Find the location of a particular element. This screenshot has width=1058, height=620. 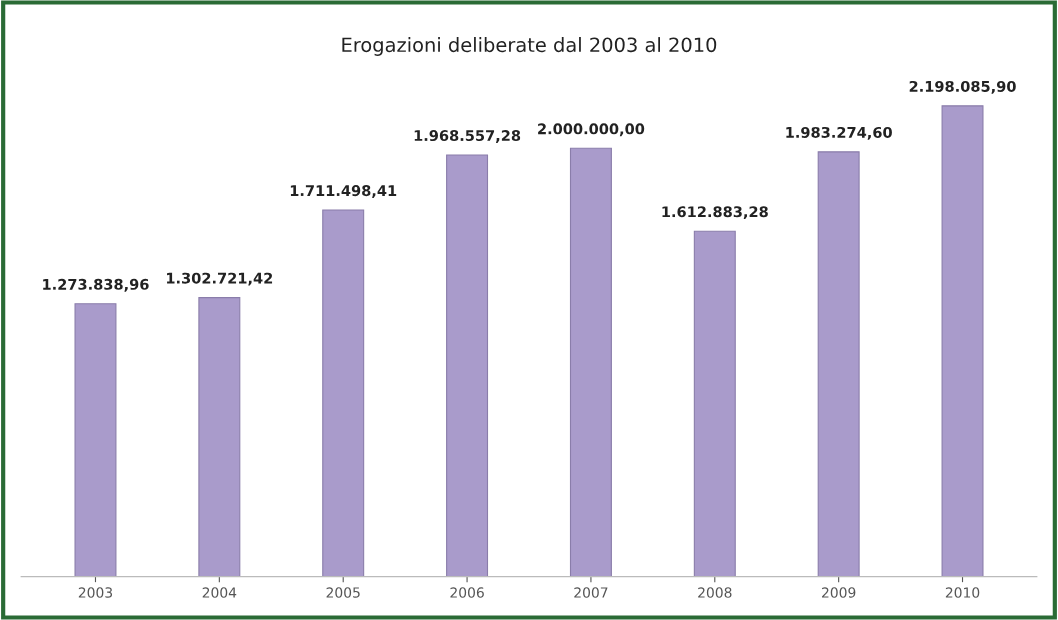

x-tick-label: 2008 is located at coordinates (715, 592).